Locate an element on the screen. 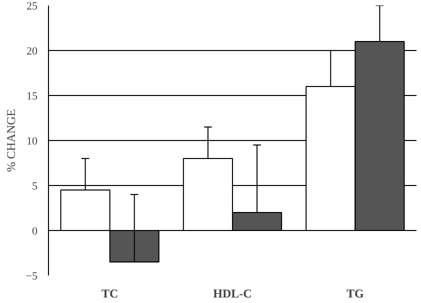 The image size is (421, 303). y-tick-label: 15 is located at coordinates (32, 96).